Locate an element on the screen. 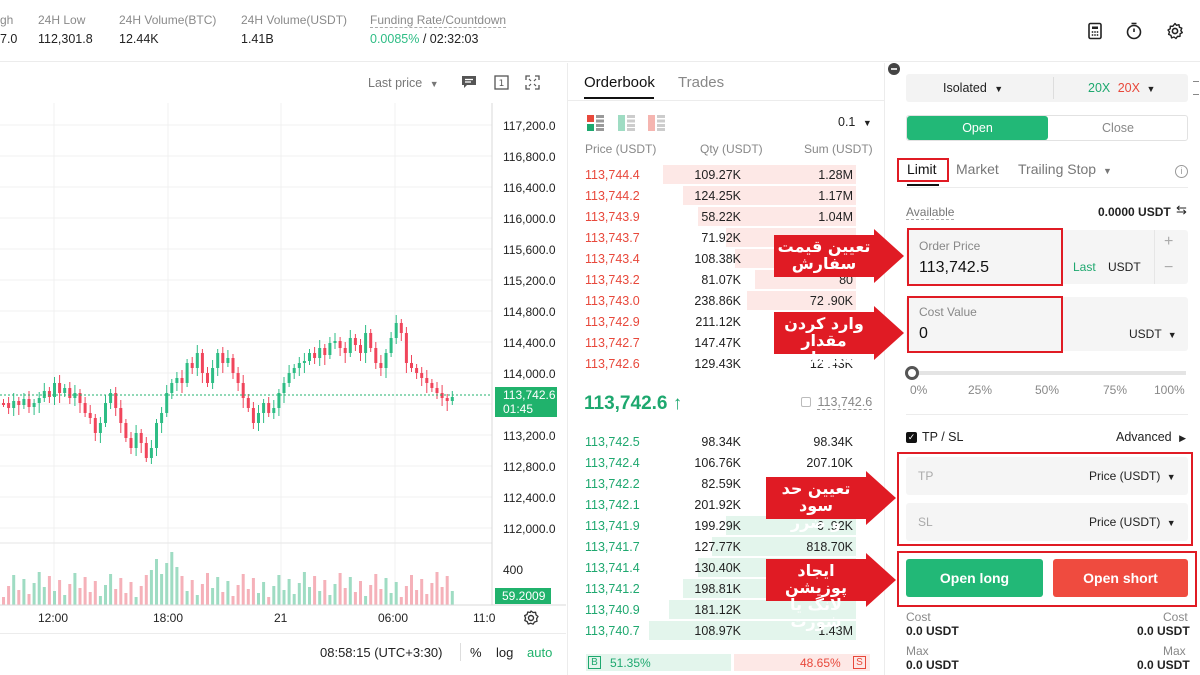 Image resolution: width=1200 pixels, height=675 pixels. bid-row: 113,741.7 127.77K 818.70K is located at coordinates (719, 546).